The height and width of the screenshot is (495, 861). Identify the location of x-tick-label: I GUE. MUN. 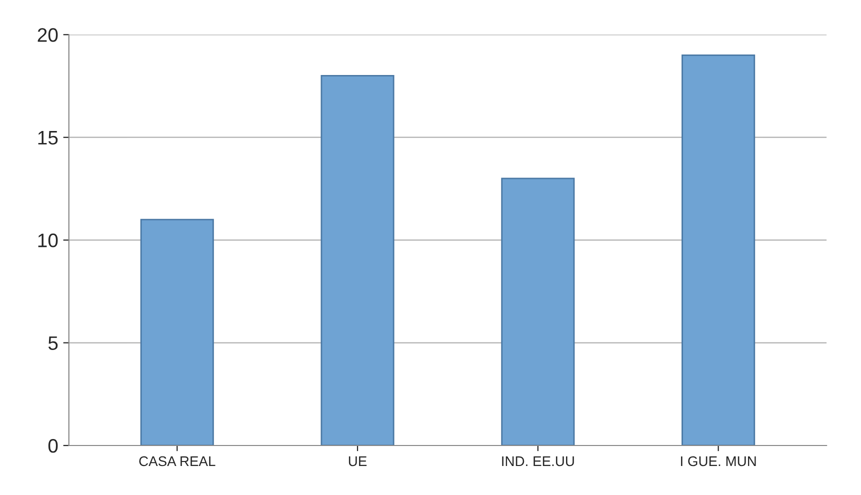
(718, 461).